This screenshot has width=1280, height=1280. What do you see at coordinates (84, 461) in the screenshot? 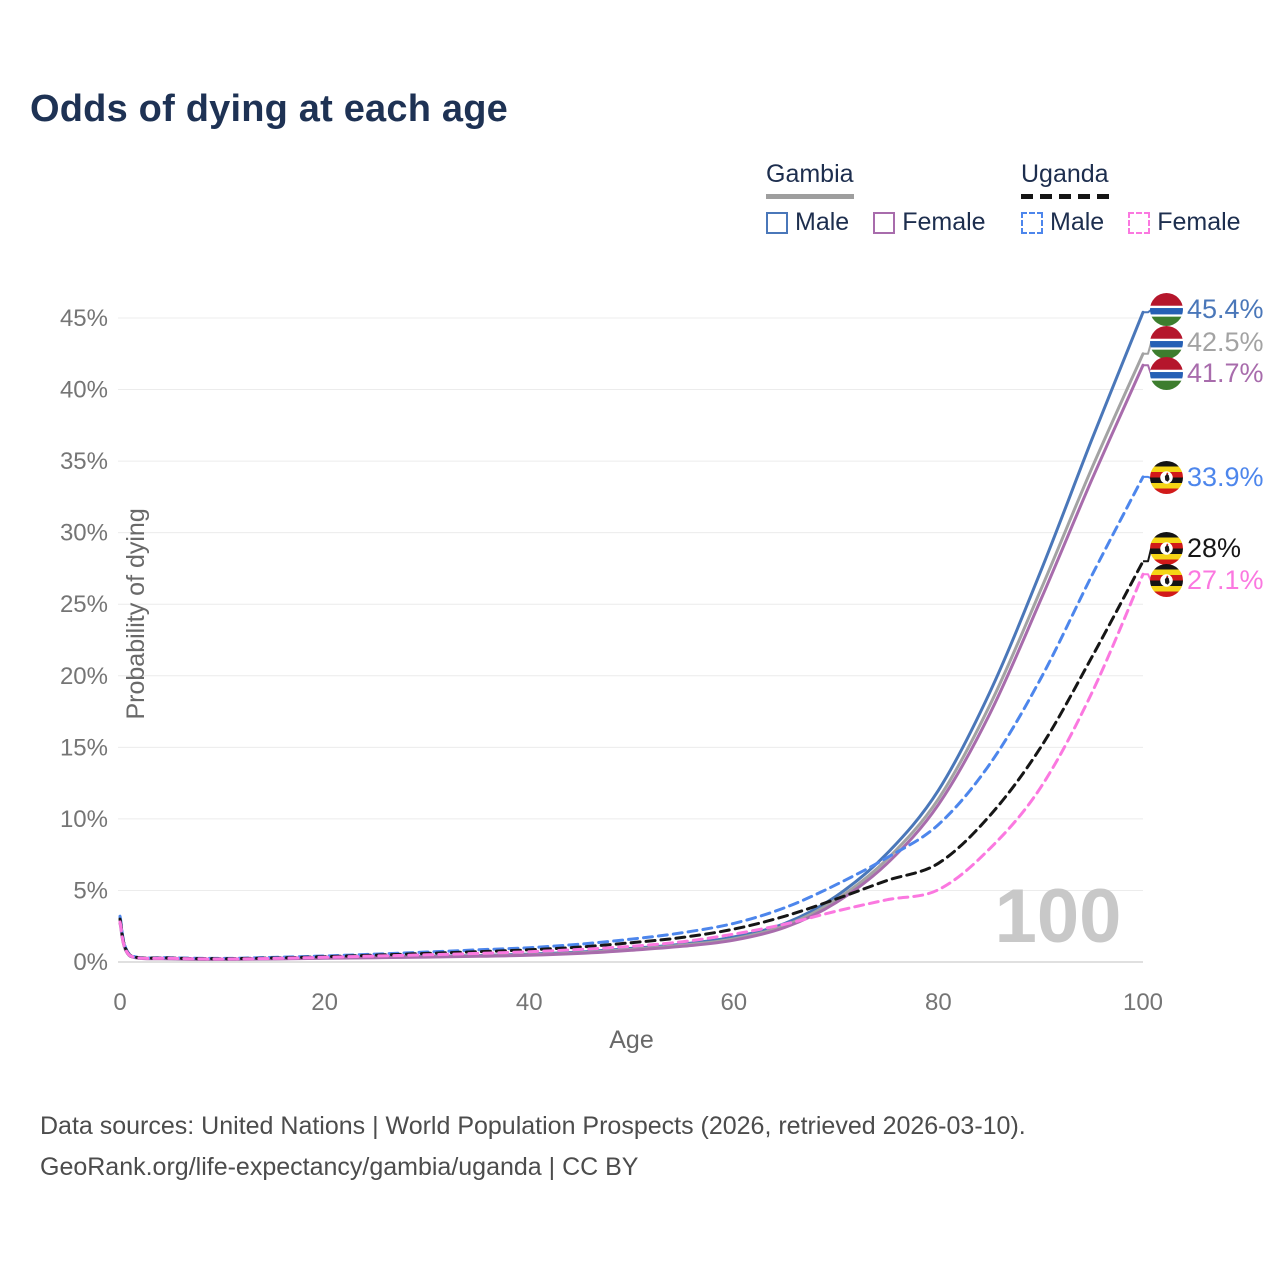
I see `y-tick-label: 35%` at bounding box center [84, 461].